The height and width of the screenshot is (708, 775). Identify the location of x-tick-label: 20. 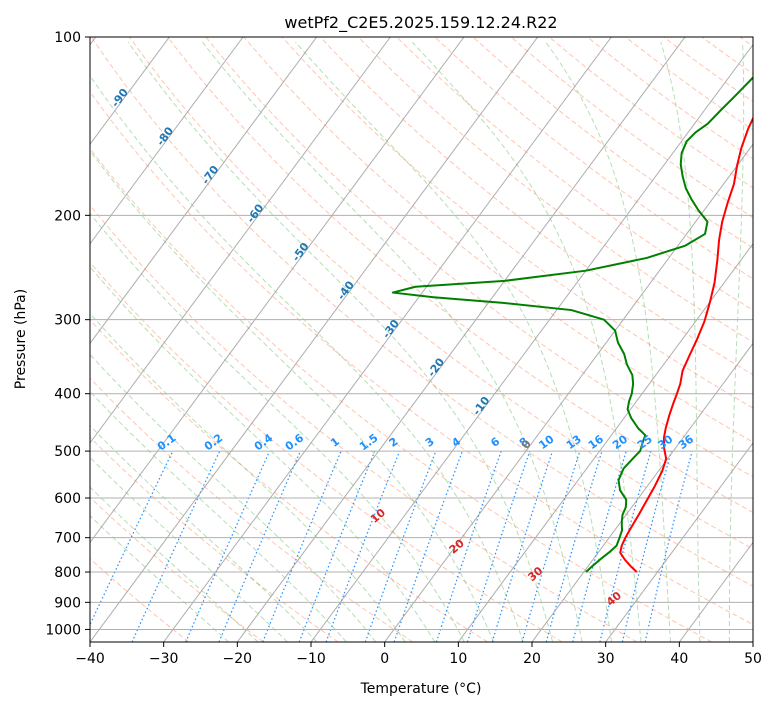
(532, 659).